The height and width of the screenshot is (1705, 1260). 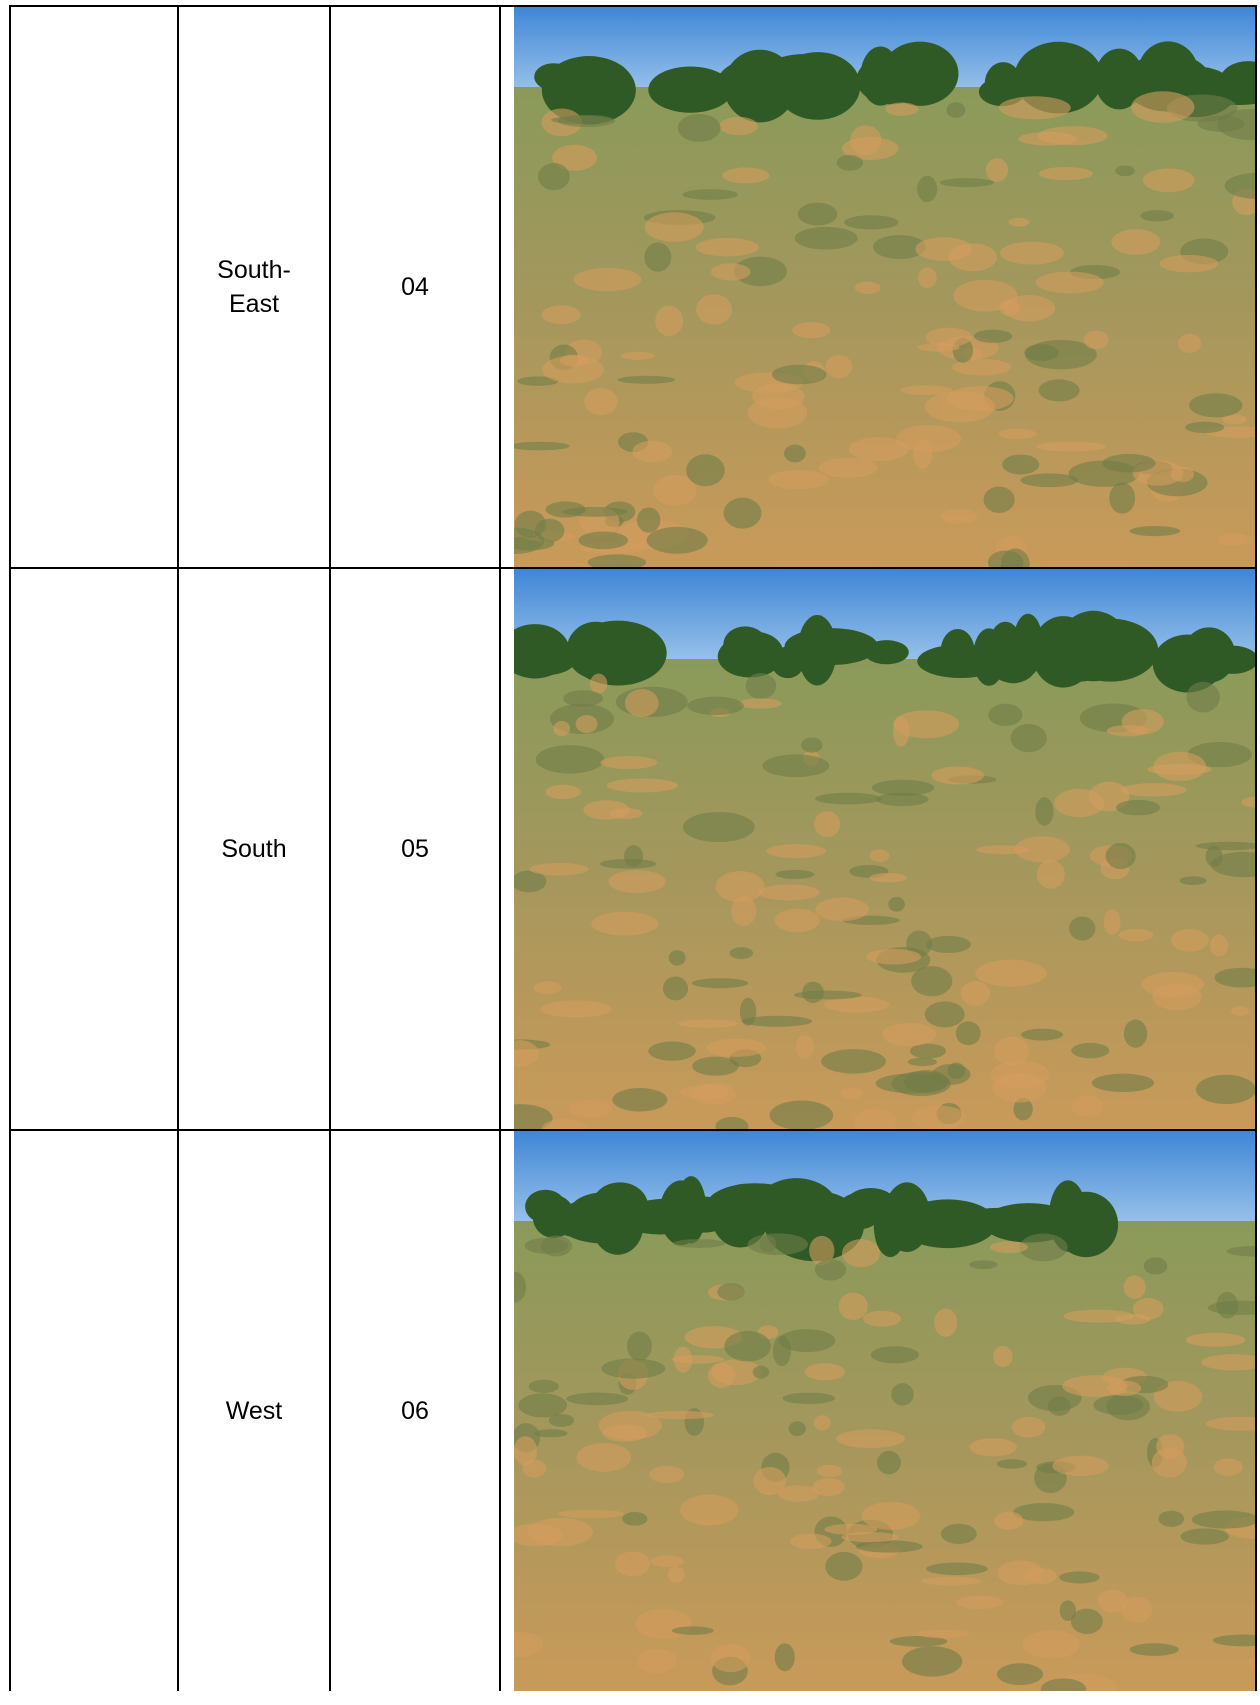 I want to click on direction: South-East, so click(x=254, y=287).